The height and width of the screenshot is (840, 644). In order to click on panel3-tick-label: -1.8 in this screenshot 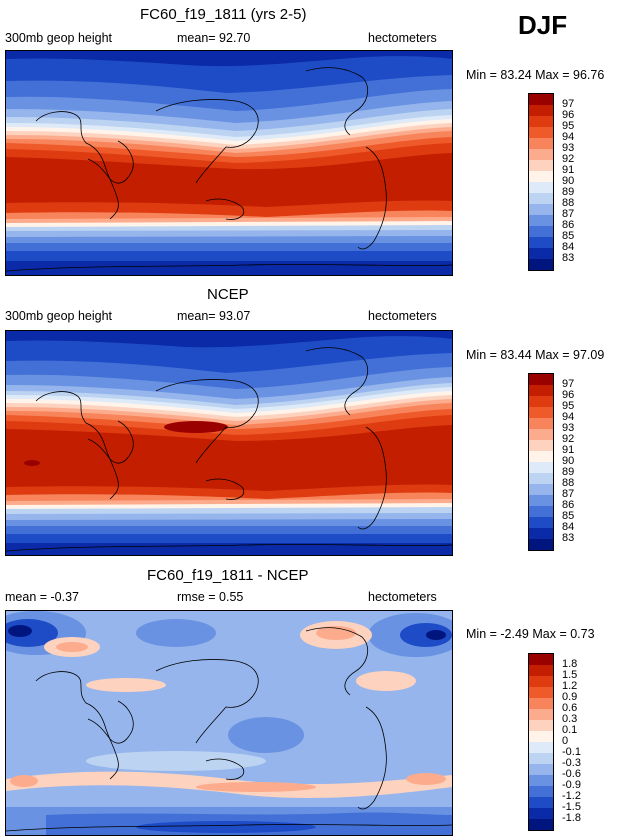, I will do `click(571, 818)`.